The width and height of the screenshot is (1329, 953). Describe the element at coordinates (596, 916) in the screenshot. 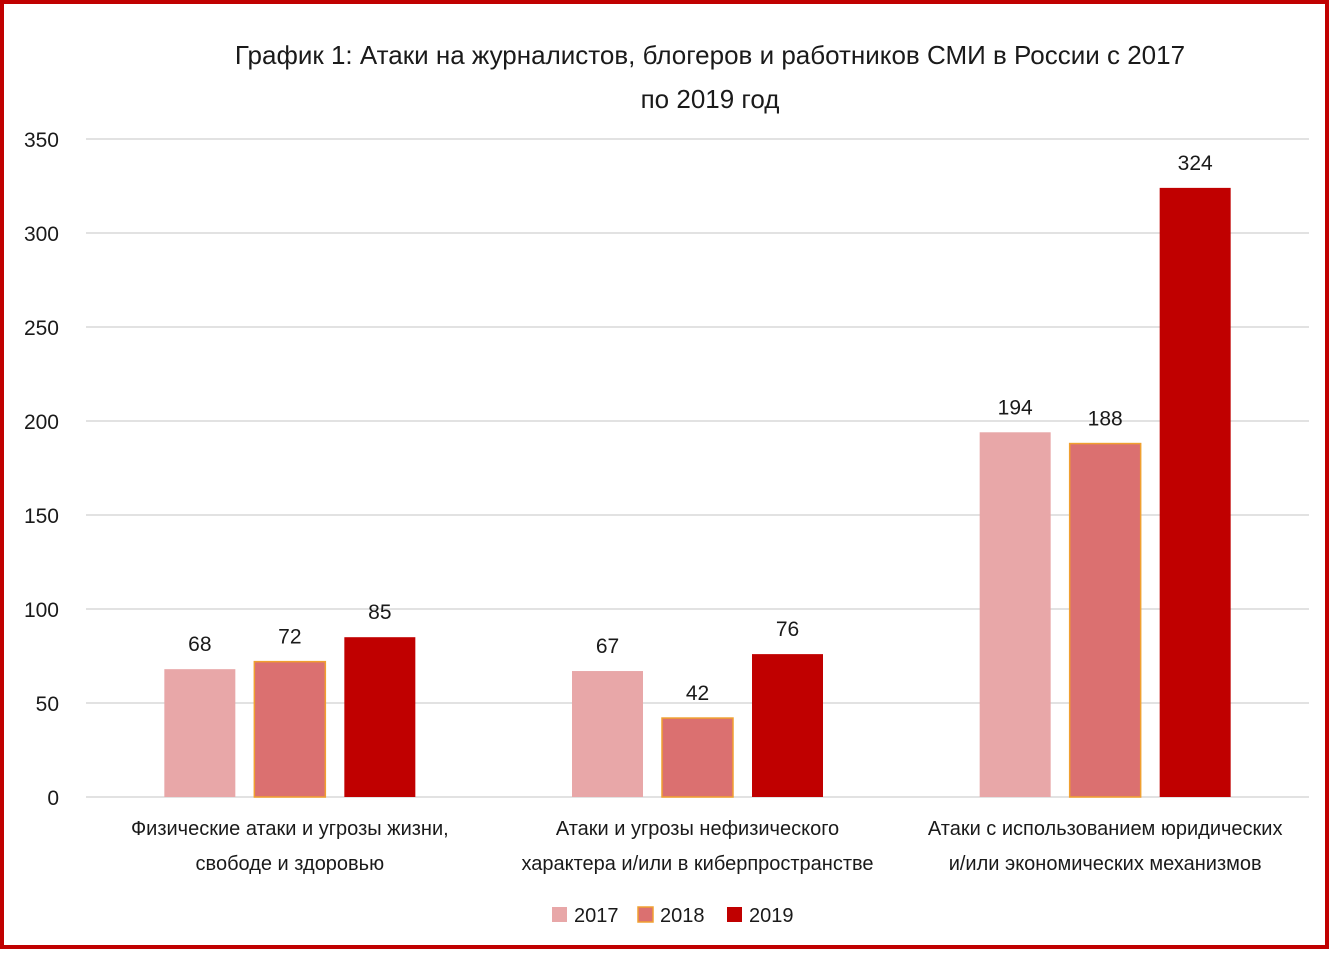

I see `legend-label-2017: 2017` at that location.